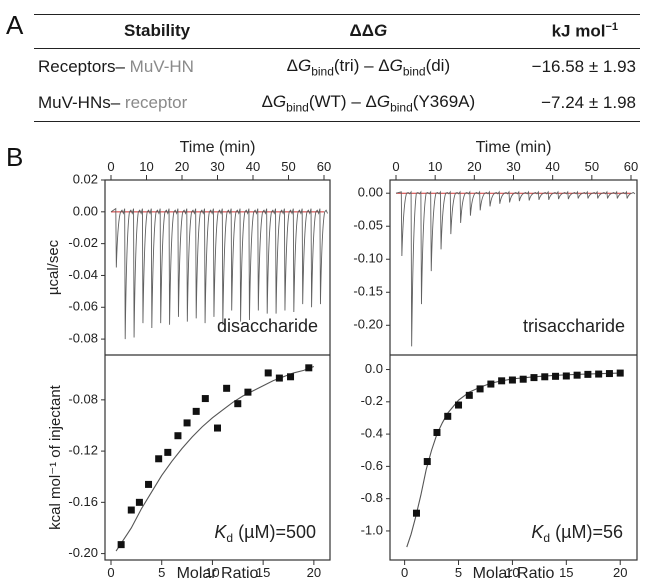 The height and width of the screenshot is (581, 655). Describe the element at coordinates (372, 400) in the screenshot. I see `y-tick-label: -0.2` at that location.